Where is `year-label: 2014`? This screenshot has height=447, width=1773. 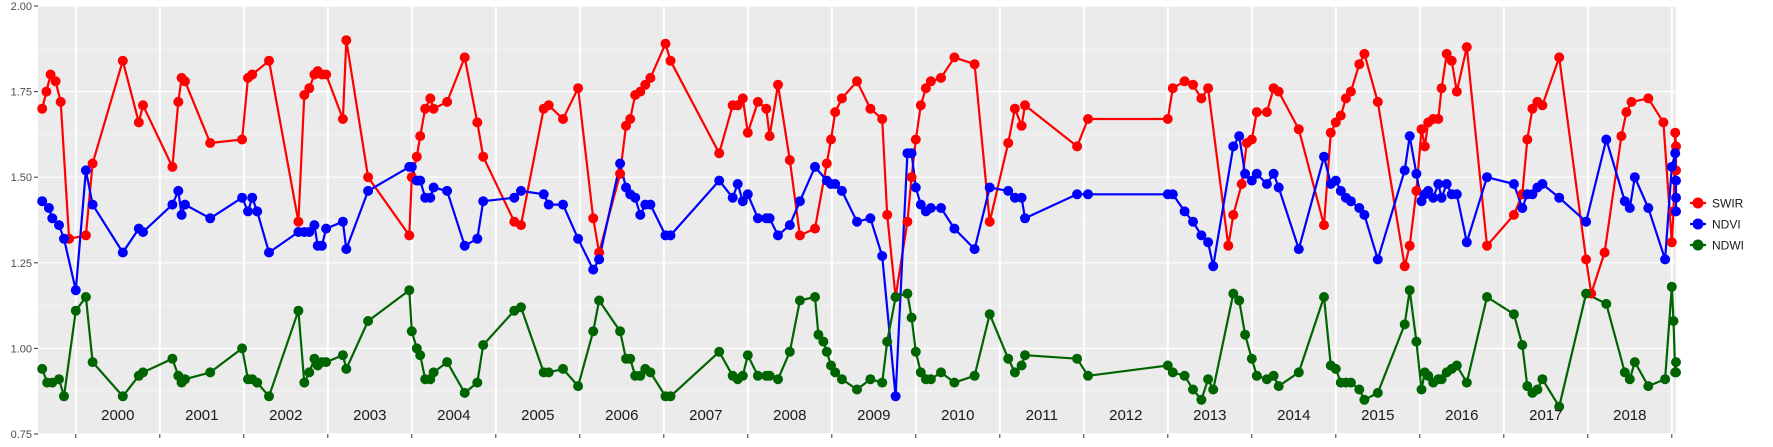 year-label: 2014 is located at coordinates (1293, 415).